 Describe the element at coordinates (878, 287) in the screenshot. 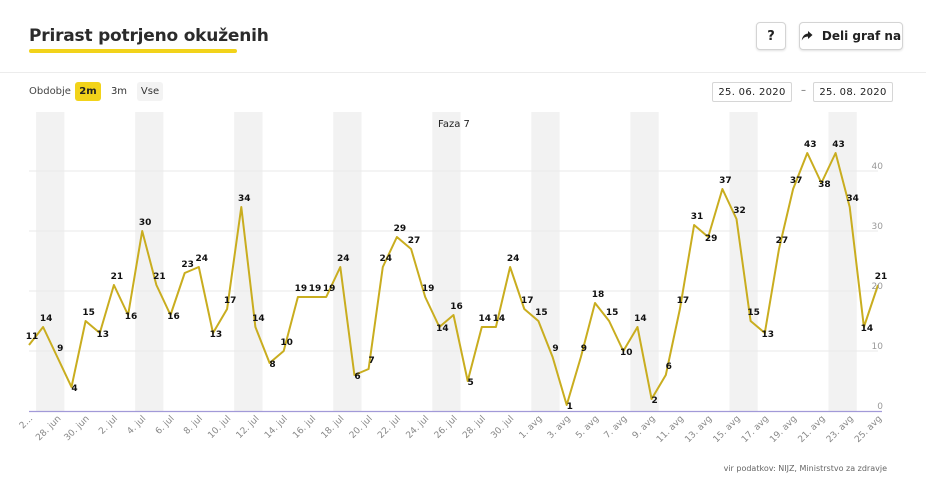

I see `y-tick-label: 20` at that location.